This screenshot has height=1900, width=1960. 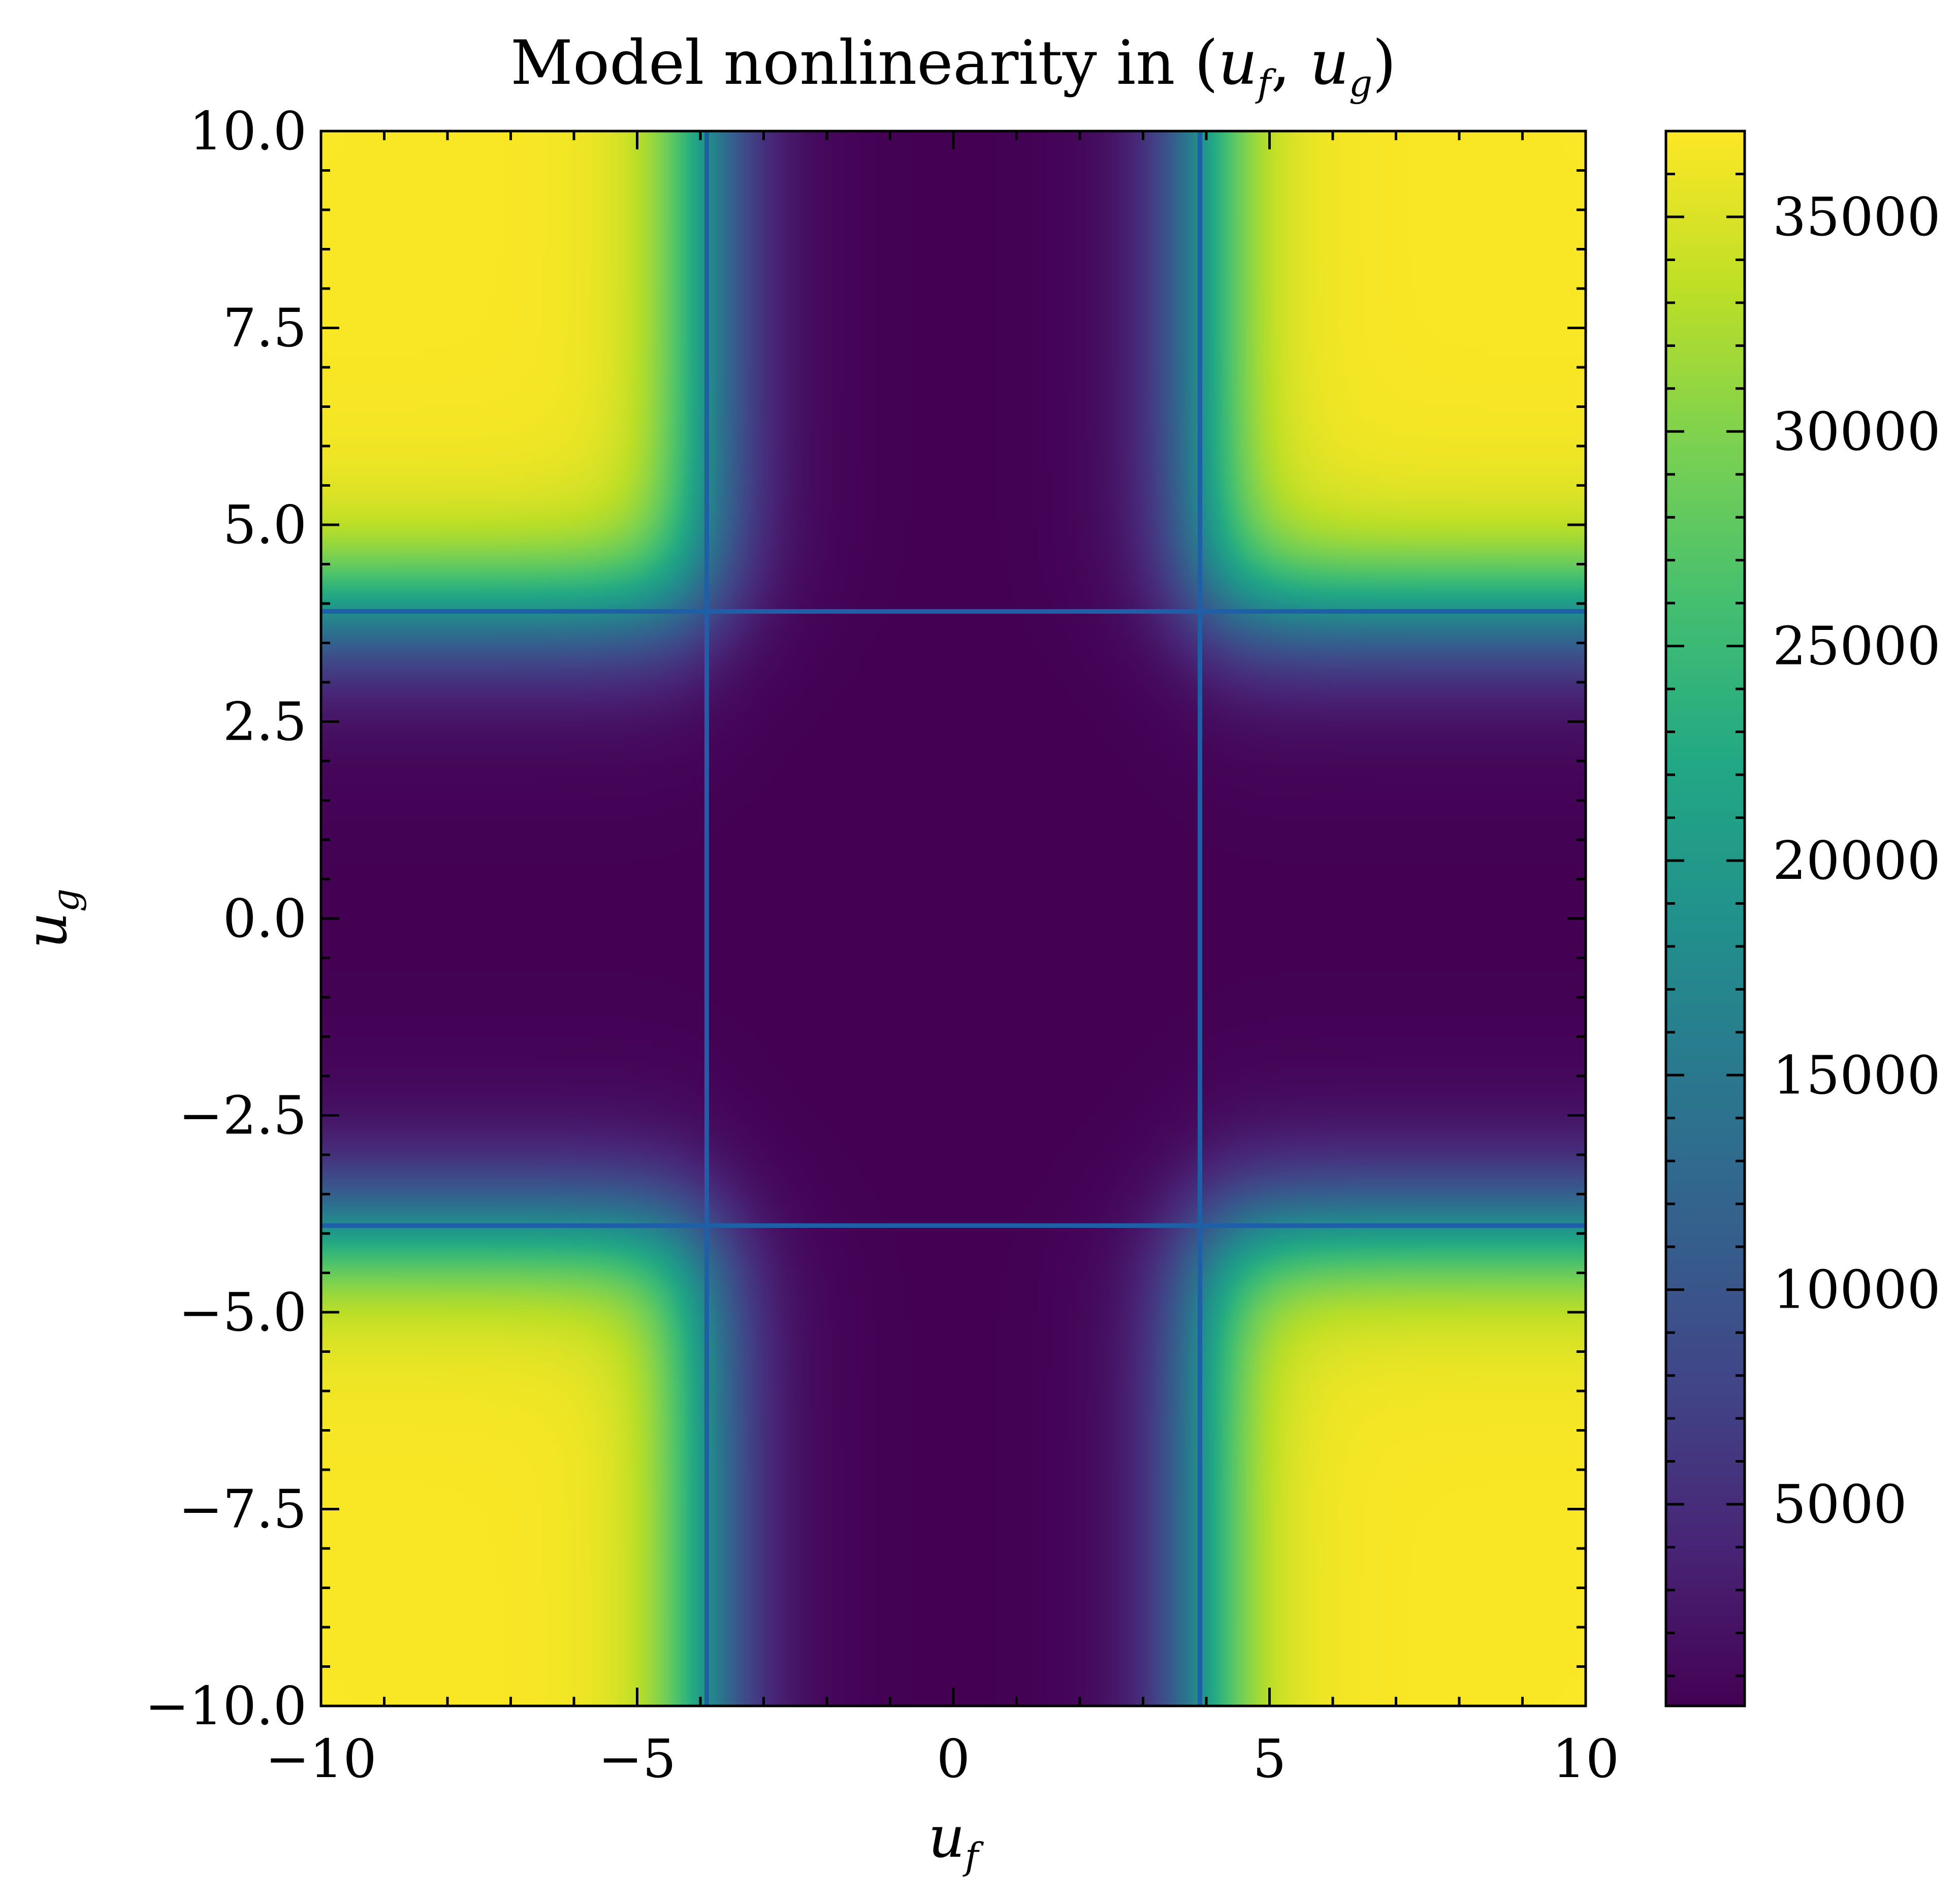 What do you see at coordinates (265, 918) in the screenshot?
I see `y-tick-label: 0.0` at bounding box center [265, 918].